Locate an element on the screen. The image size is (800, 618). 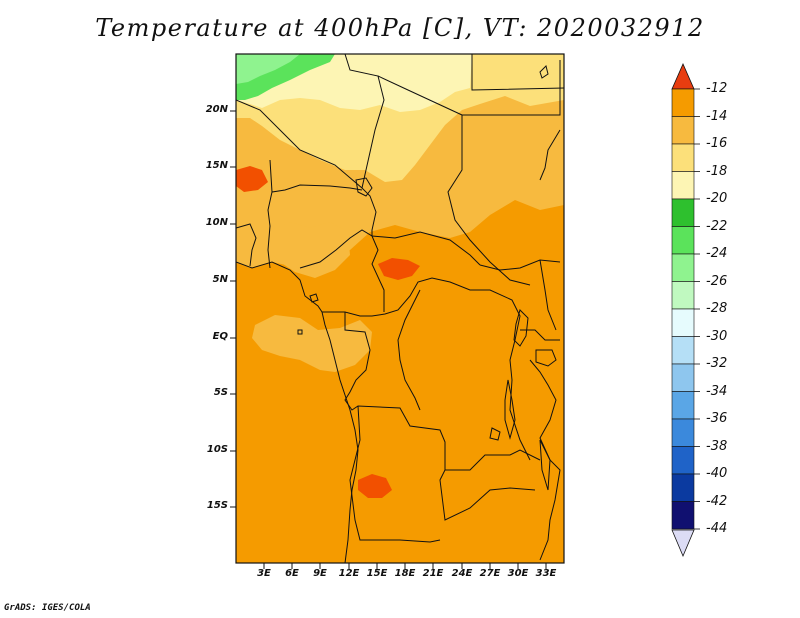
field-band-nw-edge is located at coordinates (268, 69).